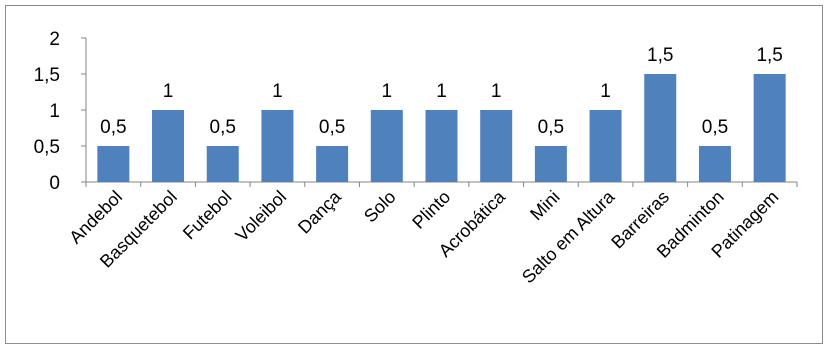 The width and height of the screenshot is (829, 350). Describe the element at coordinates (544, 205) in the screenshot. I see `x-tick-label: Mini` at that location.